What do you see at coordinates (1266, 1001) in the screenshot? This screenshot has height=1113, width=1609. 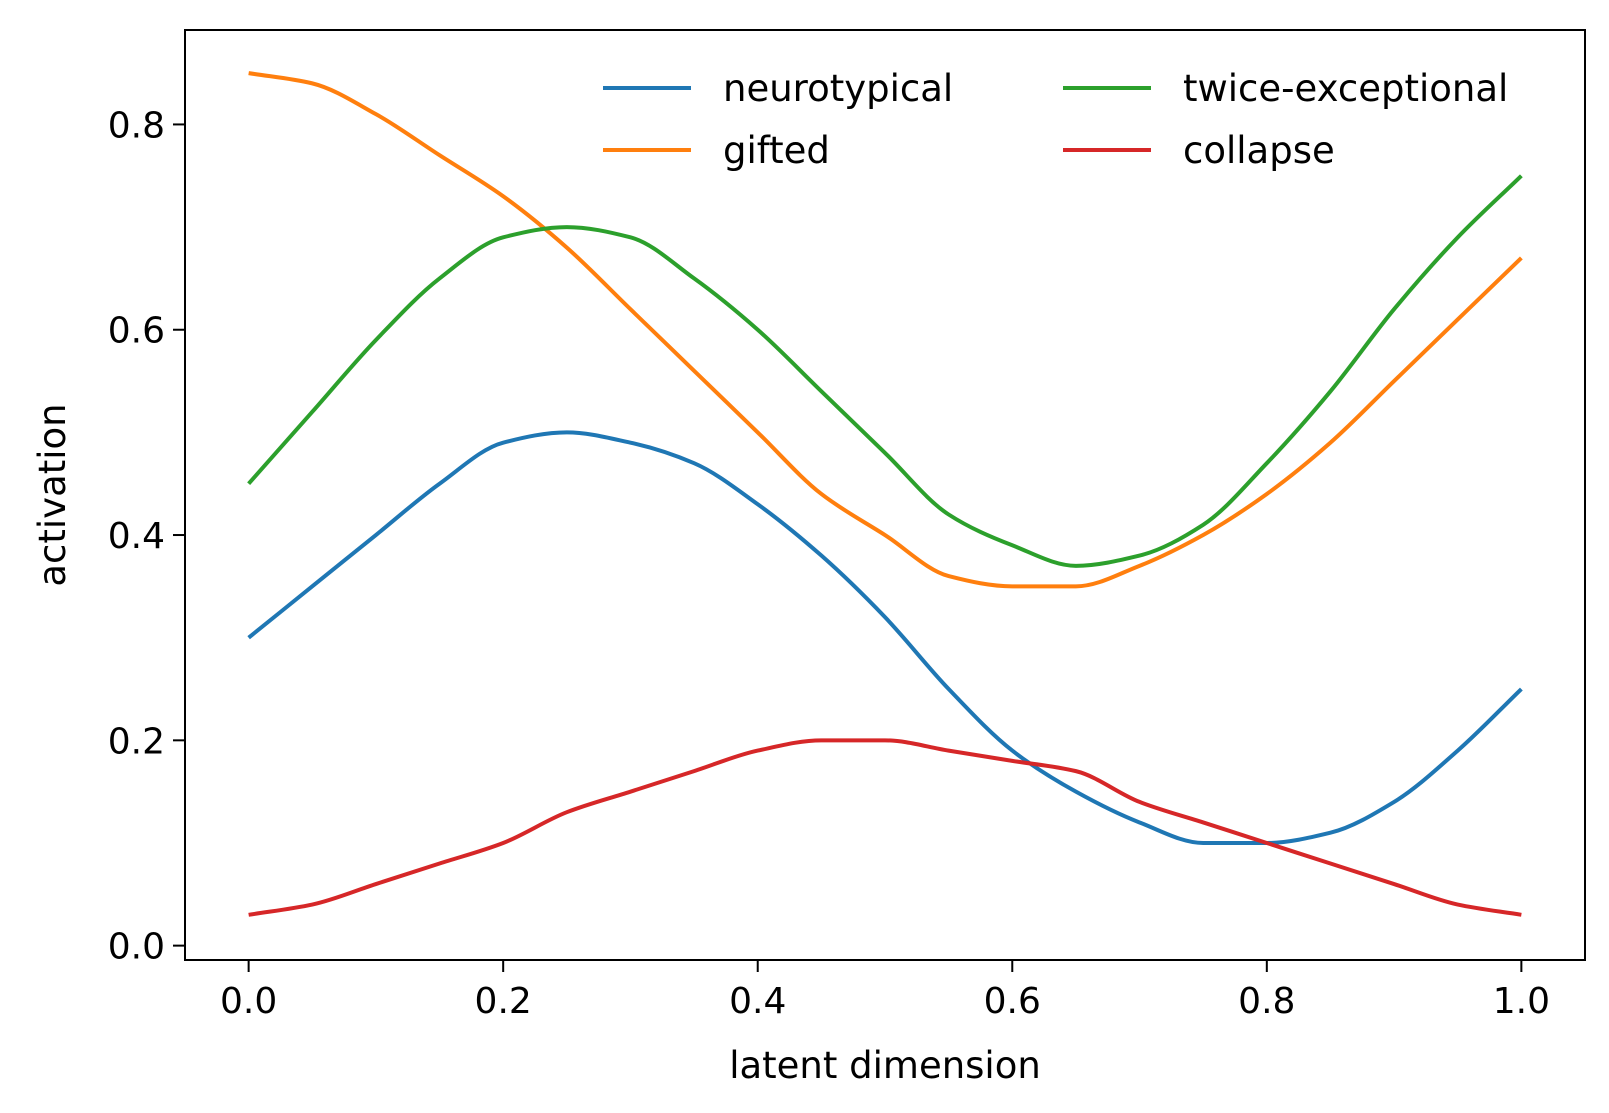 I see `x-tick-label: 0.8` at bounding box center [1266, 1001].